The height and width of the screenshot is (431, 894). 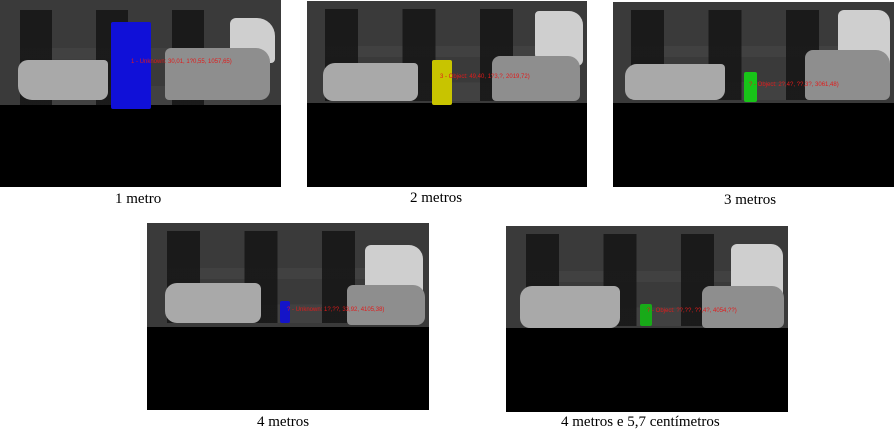 I want to click on caption-1m: 1 metro, so click(x=138, y=199).